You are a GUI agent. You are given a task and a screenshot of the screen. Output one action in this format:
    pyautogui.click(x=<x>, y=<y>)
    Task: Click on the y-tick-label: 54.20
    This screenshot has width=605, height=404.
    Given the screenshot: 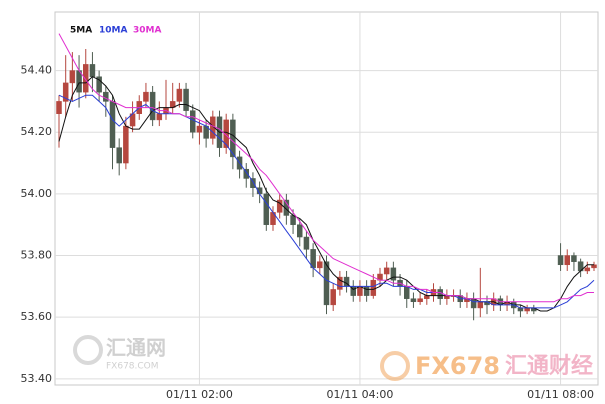 What is the action you would take?
    pyautogui.click(x=37, y=131)
    